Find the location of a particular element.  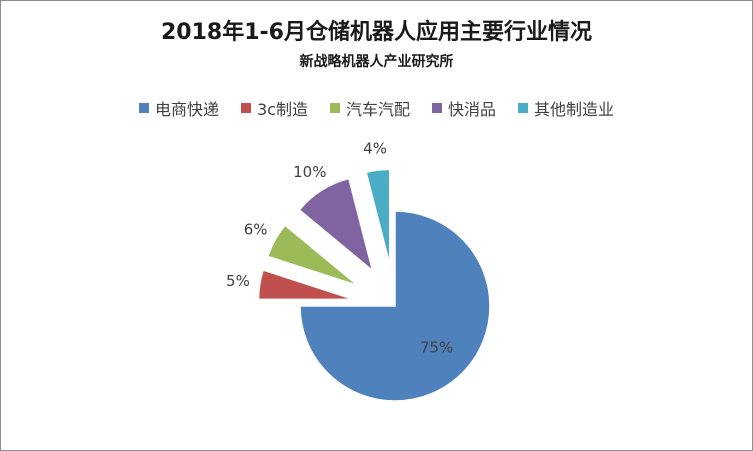

label-other: 4% is located at coordinates (375, 148).